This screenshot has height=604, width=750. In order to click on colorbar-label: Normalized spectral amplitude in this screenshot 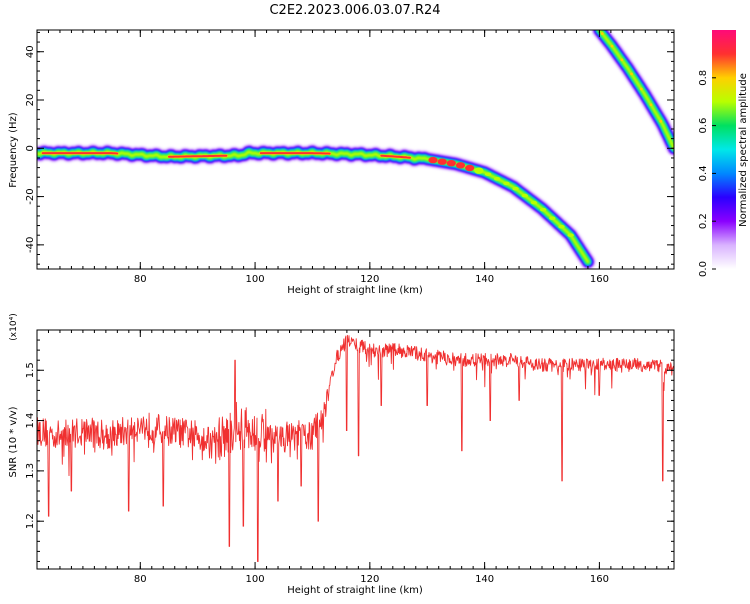, I will do `click(743, 150)`.